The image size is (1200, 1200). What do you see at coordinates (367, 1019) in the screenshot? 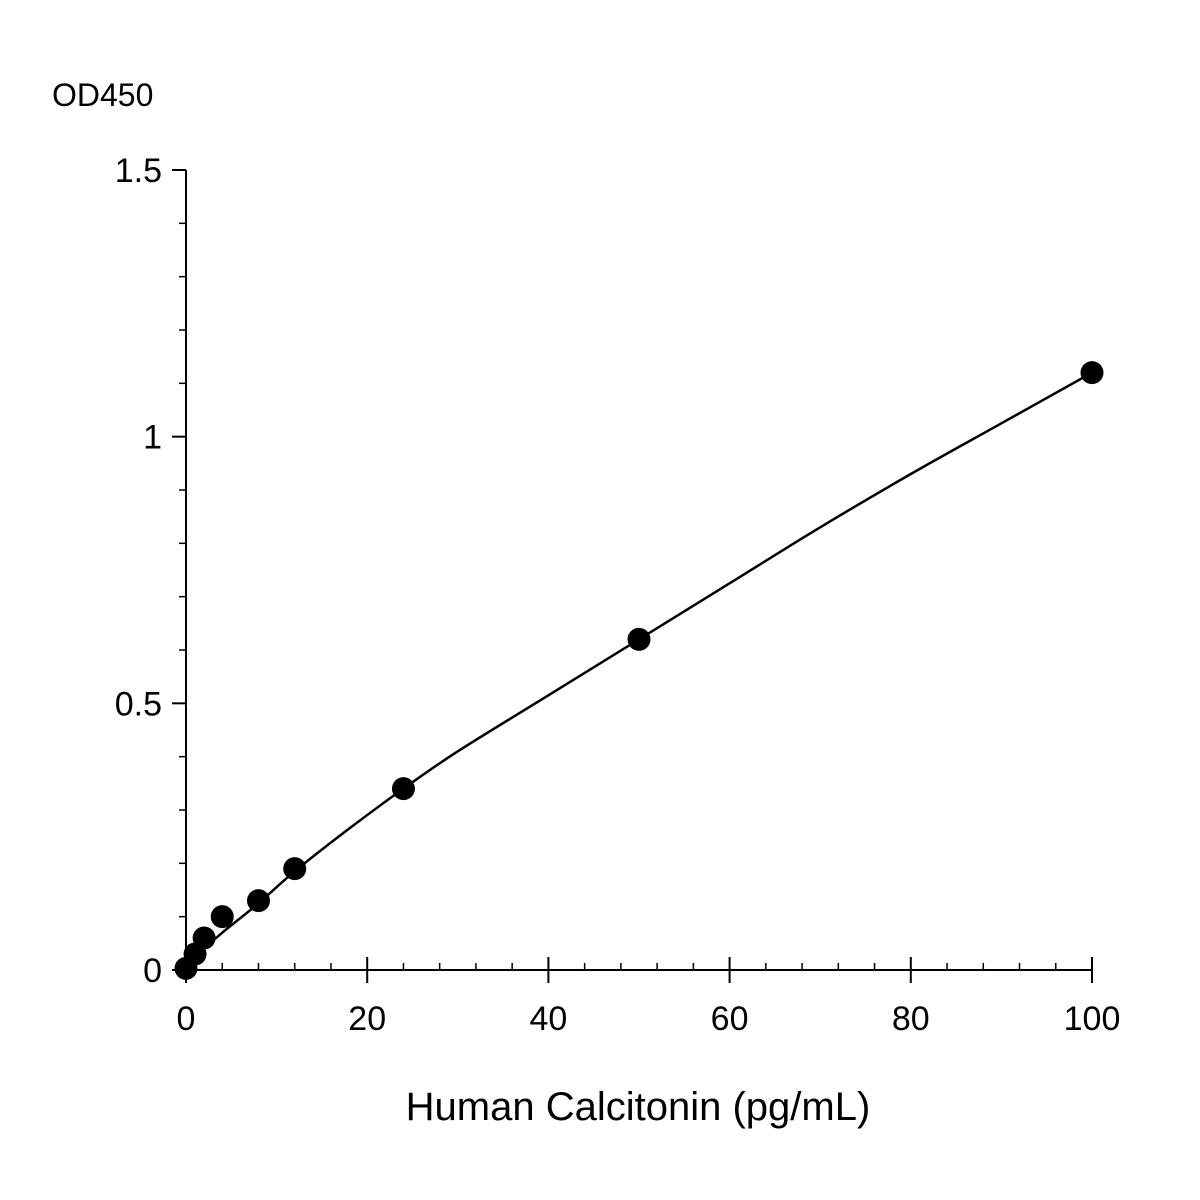
I see `x-tick-label: 20` at bounding box center [367, 1019].